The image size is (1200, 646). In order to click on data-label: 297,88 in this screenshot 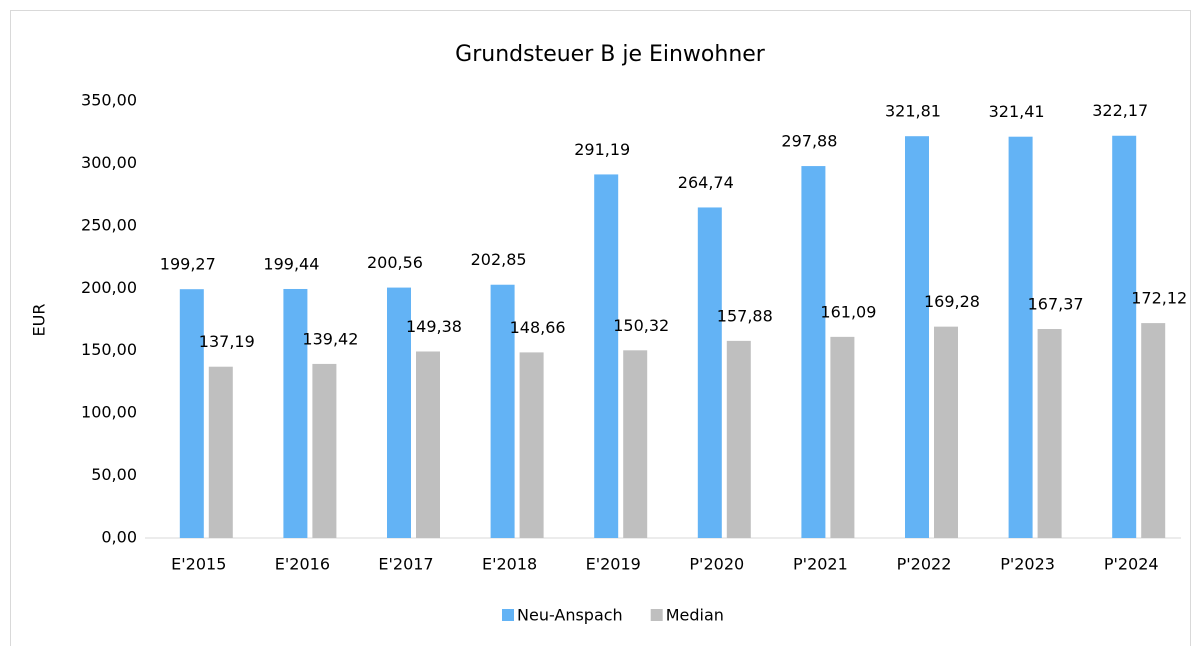, I will do `click(809, 141)`.